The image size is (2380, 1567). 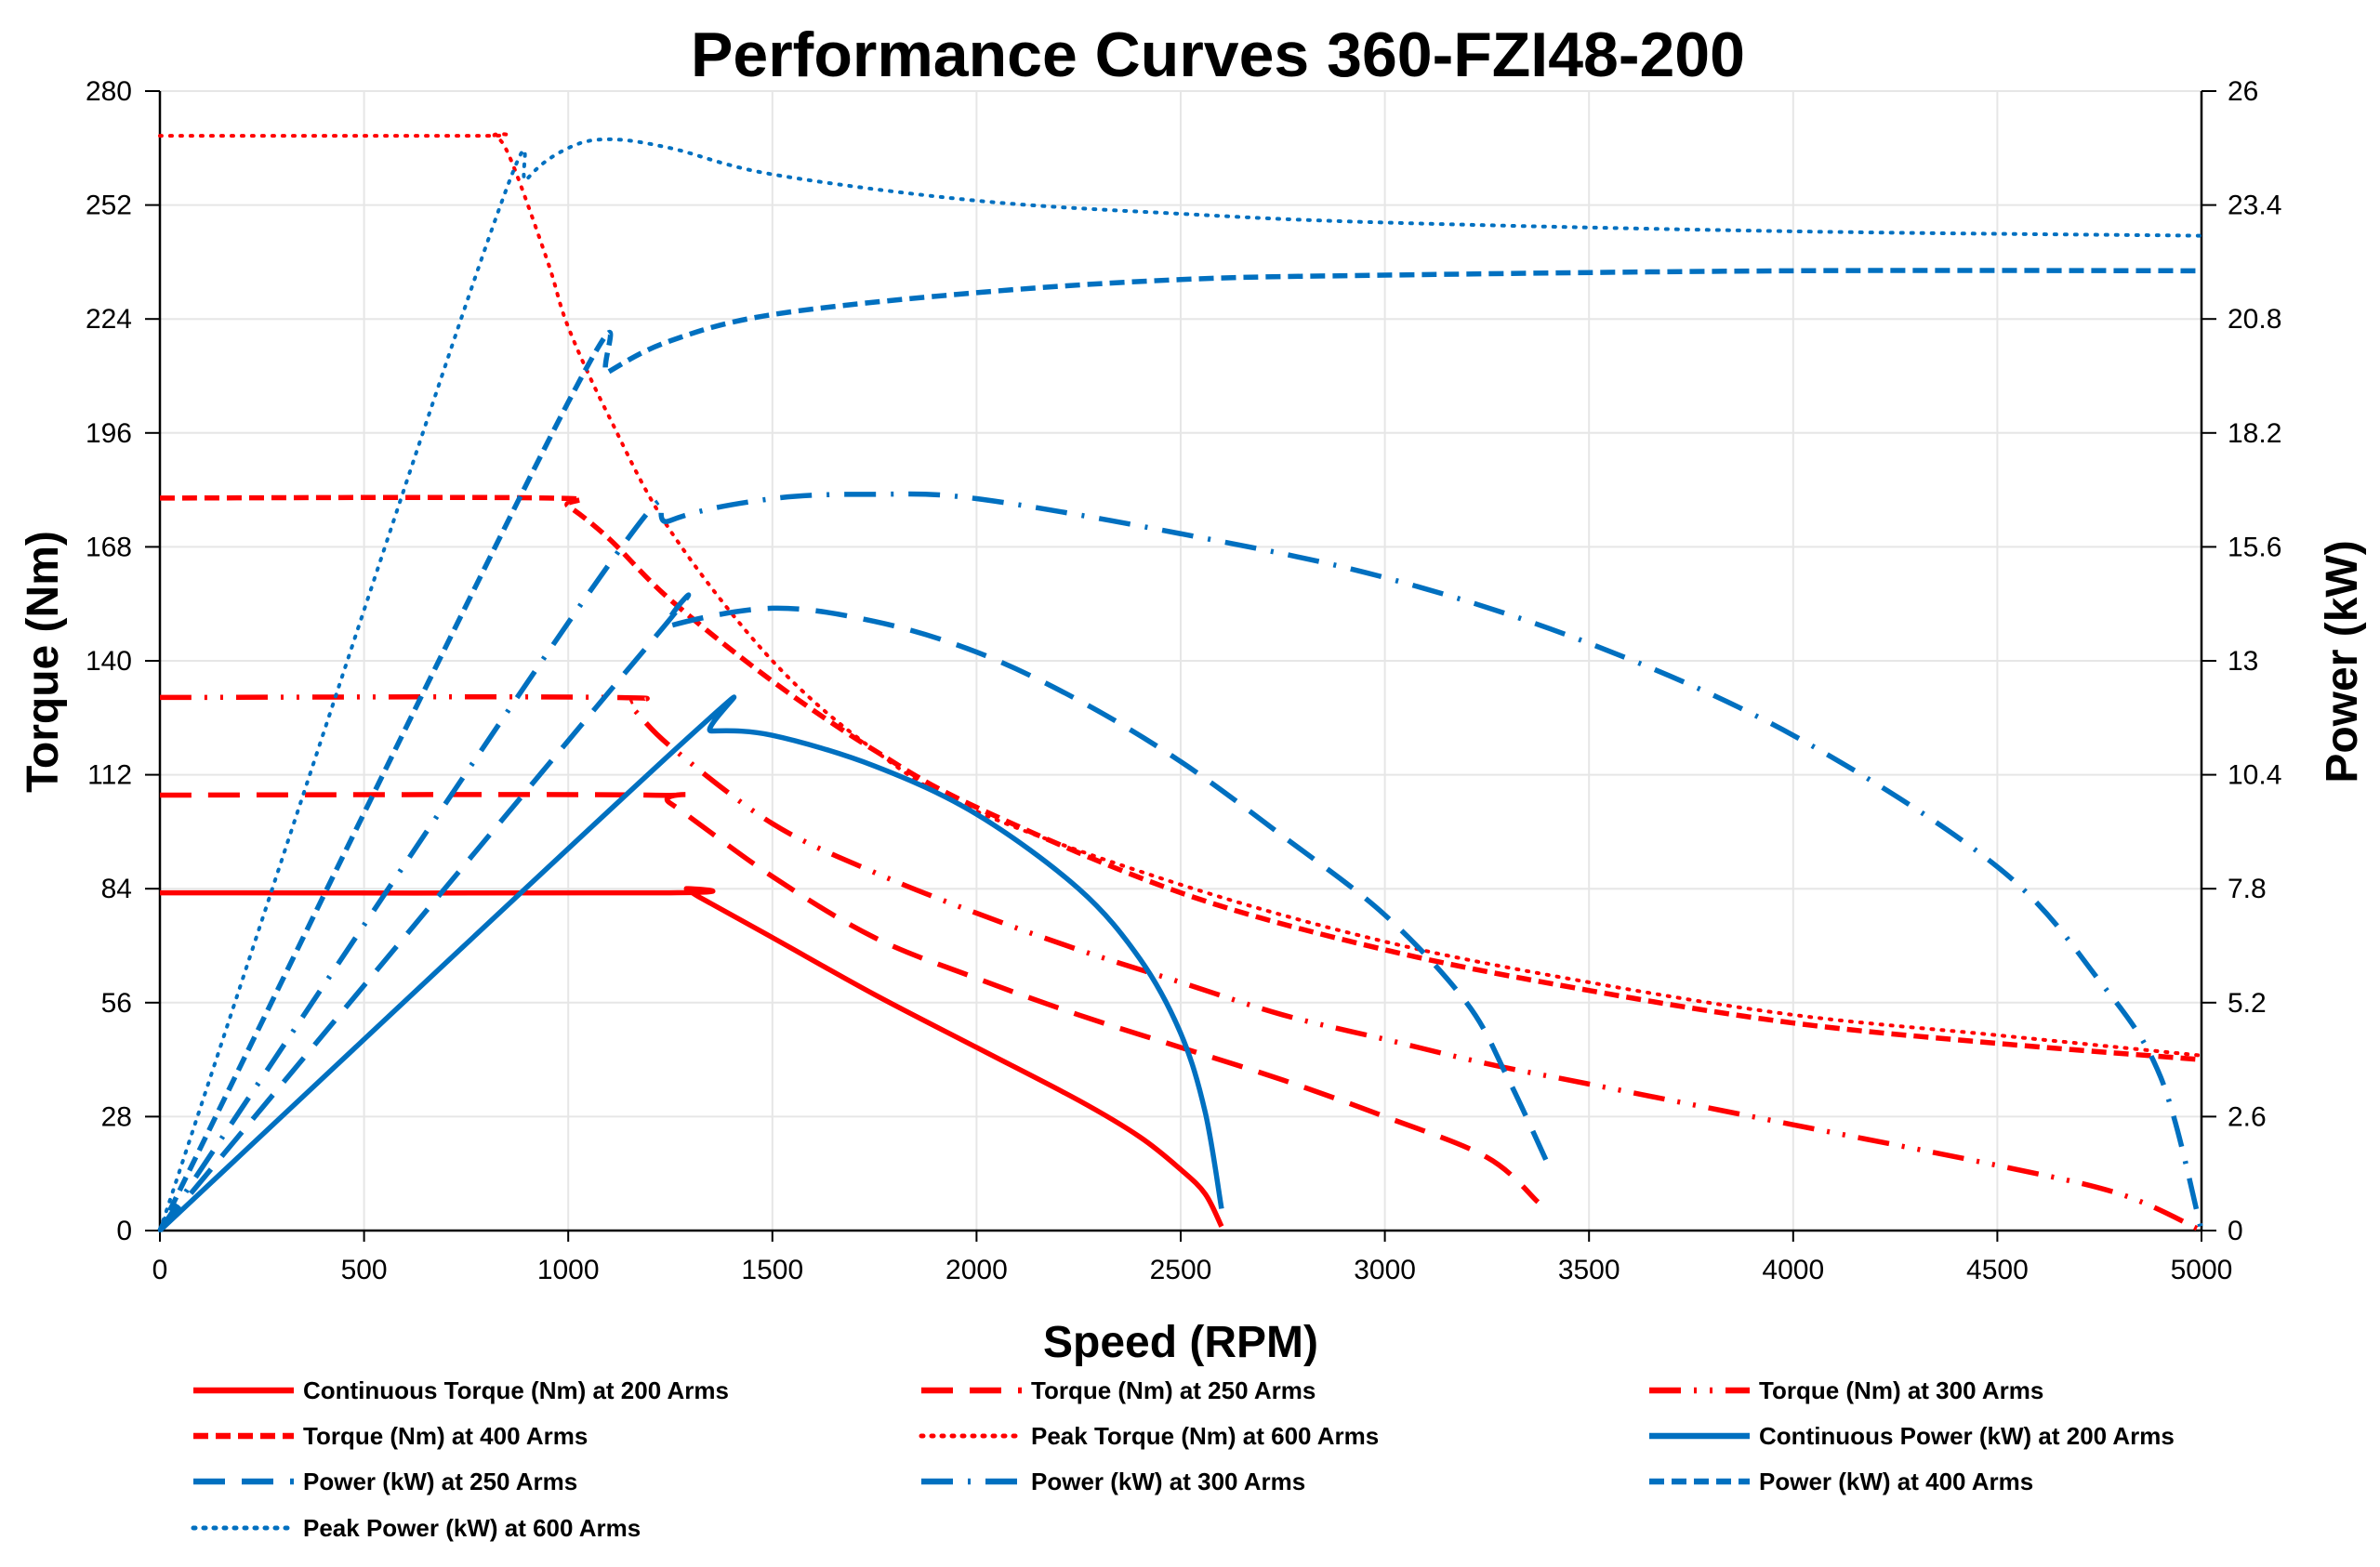 I want to click on x-tick-label: 1000, so click(x=568, y=1270).